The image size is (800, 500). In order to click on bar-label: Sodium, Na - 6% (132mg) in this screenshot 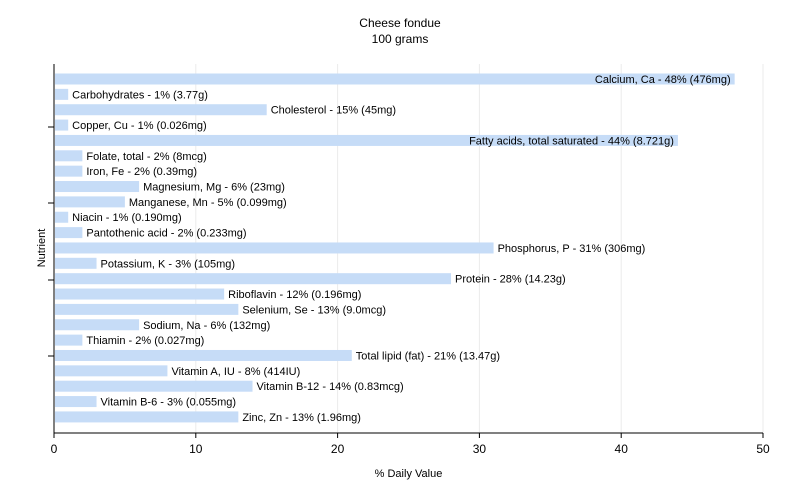, I will do `click(206, 326)`.